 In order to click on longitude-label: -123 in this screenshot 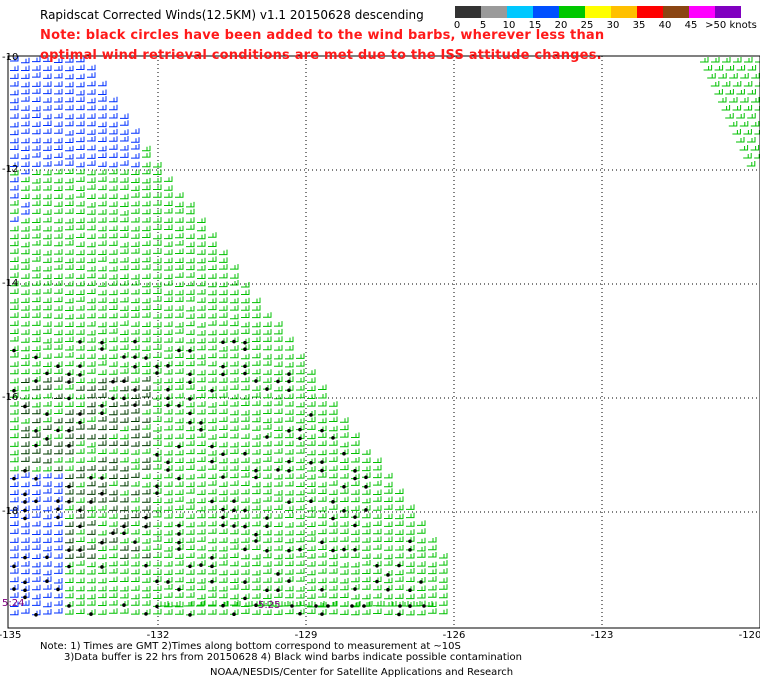, I will do `click(602, 635)`.